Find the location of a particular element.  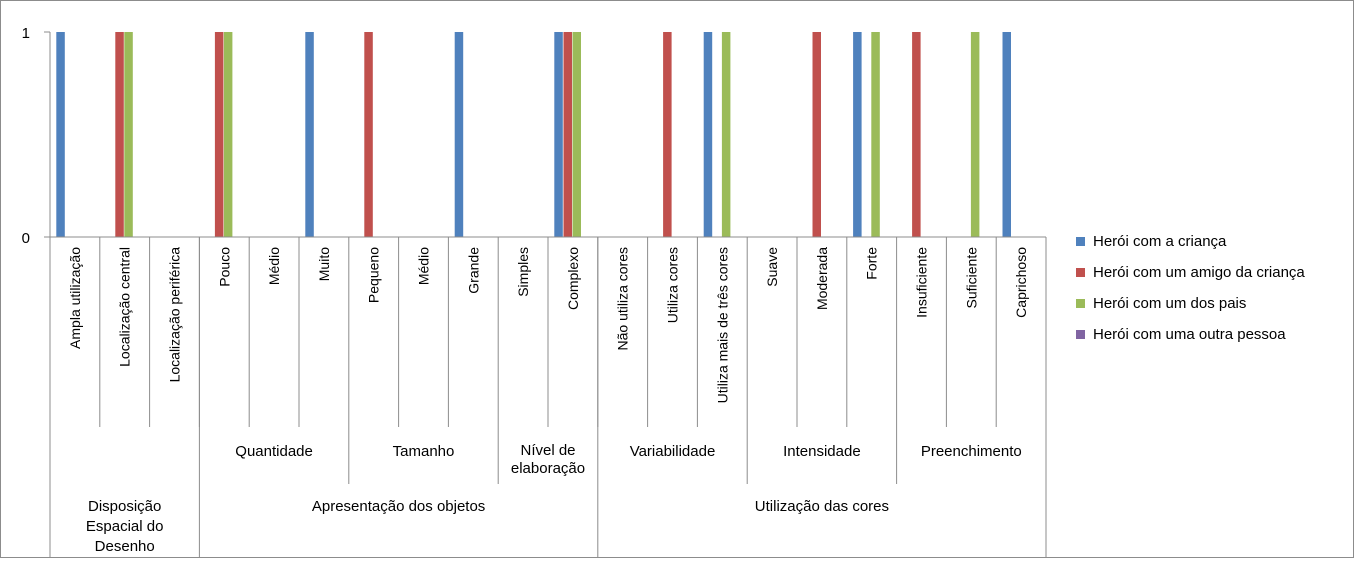

subgroup-label: Intensidade is located at coordinates (822, 451).